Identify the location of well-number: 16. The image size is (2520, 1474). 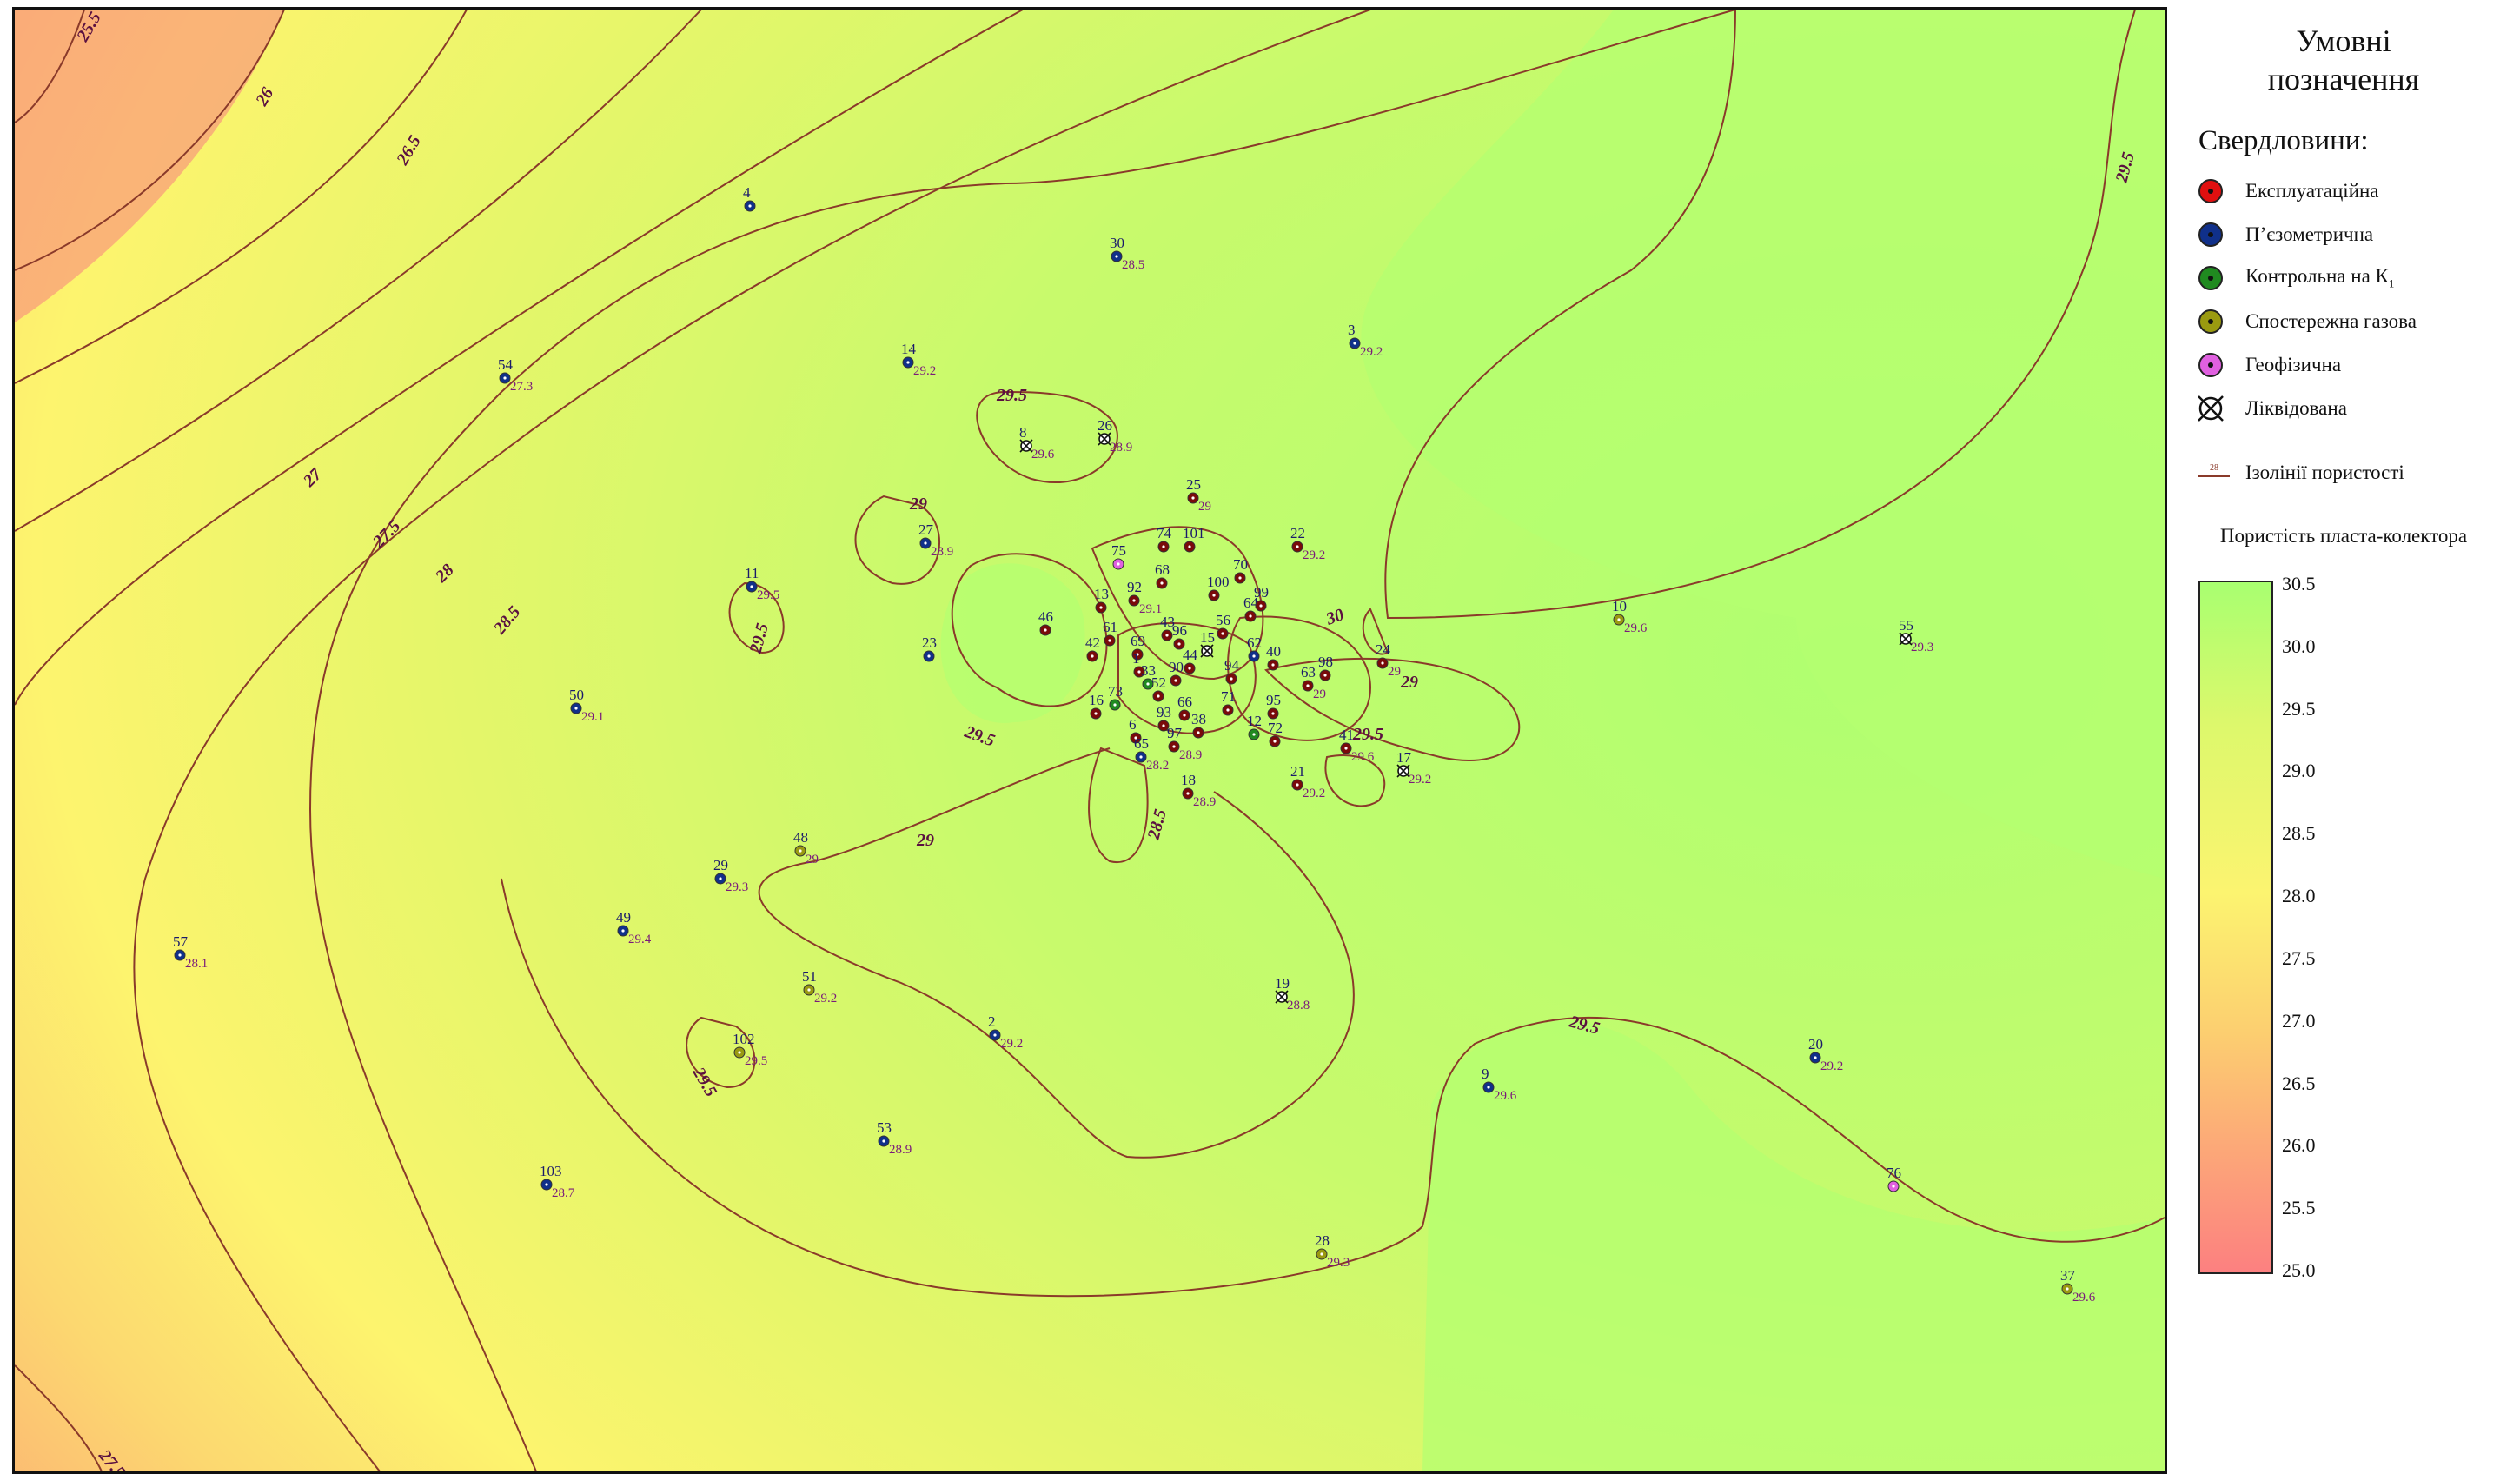
(1096, 700).